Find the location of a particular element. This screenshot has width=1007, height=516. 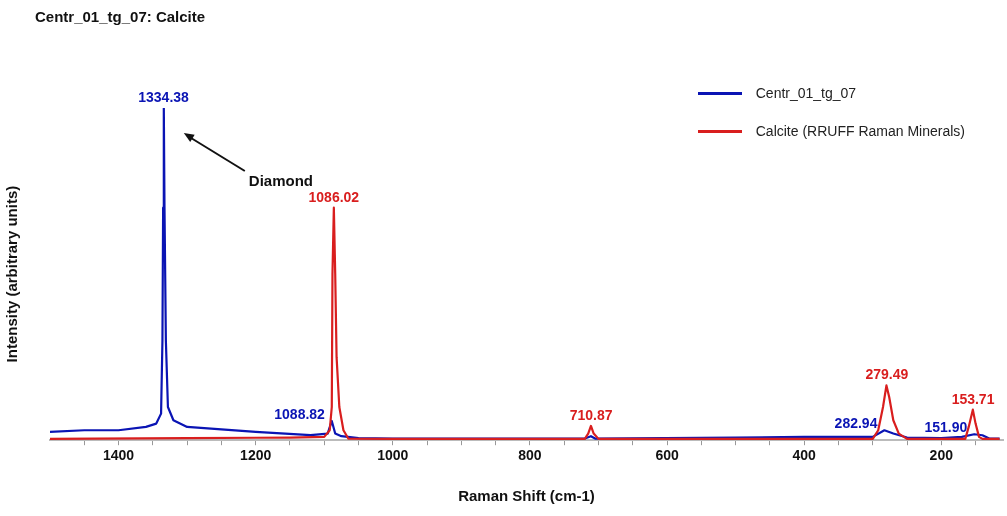

chart-title: Centr_01_tg_07: Calcite is located at coordinates (120, 16).